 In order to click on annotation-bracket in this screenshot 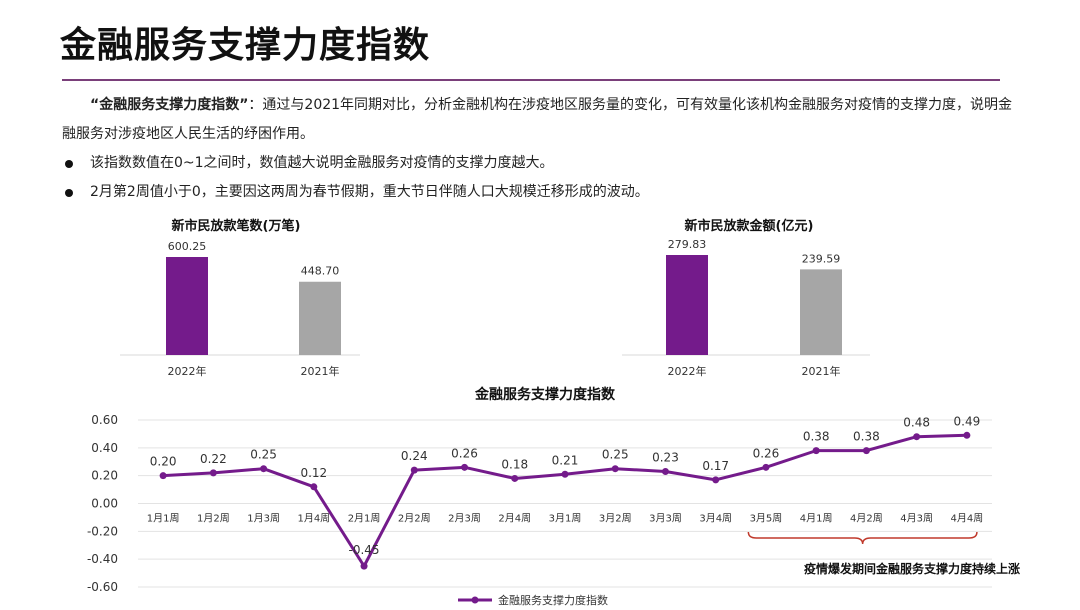, I will do `click(862, 538)`.